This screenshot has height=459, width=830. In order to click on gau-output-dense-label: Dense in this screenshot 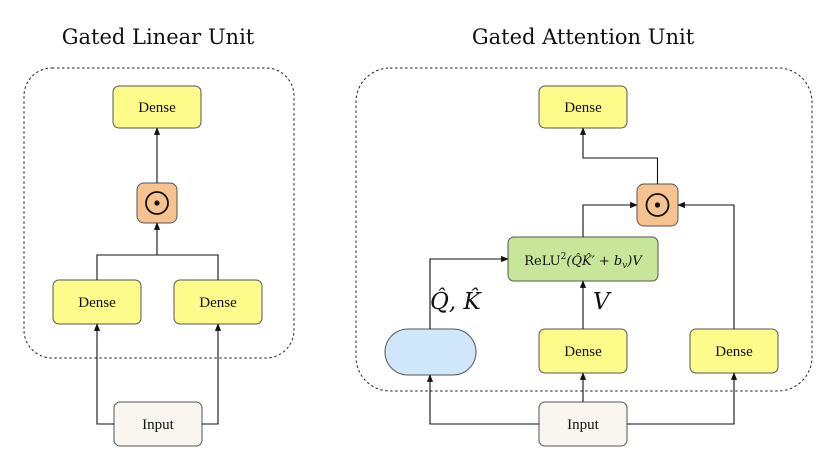, I will do `click(583, 108)`.